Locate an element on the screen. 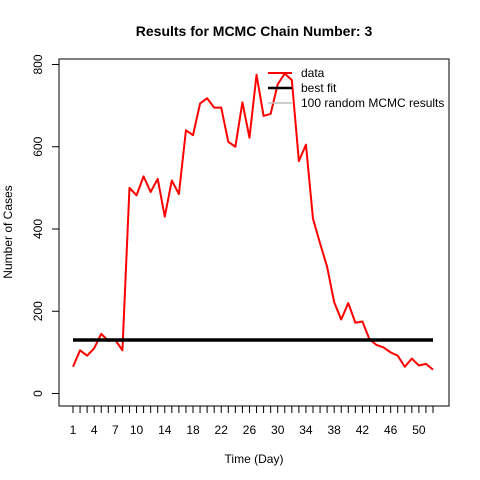 The width and height of the screenshot is (480, 480). x-tick-label: 30 is located at coordinates (278, 430).